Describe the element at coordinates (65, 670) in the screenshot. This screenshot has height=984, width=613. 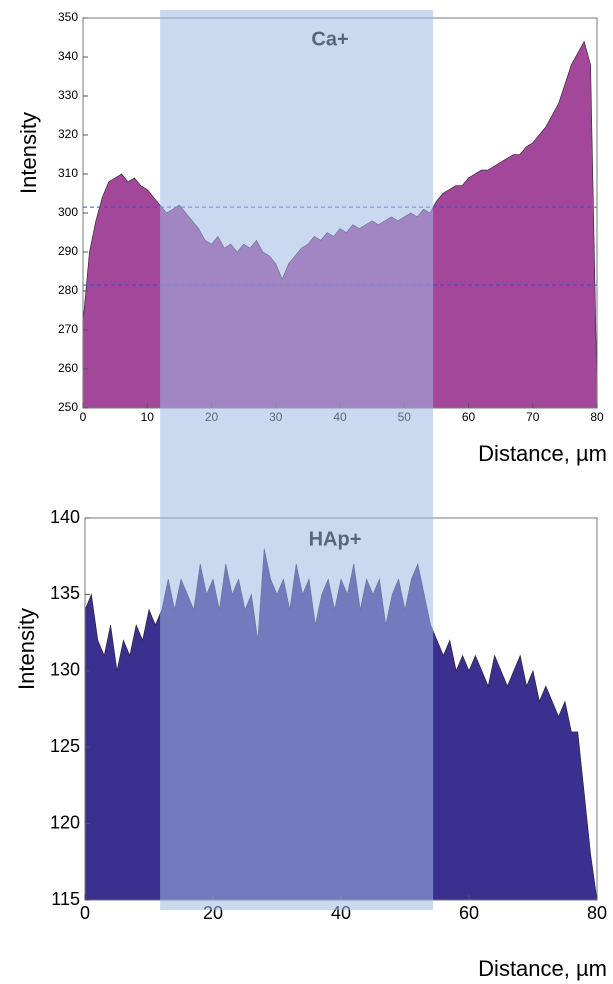
I see `y-tick-label: 130` at that location.